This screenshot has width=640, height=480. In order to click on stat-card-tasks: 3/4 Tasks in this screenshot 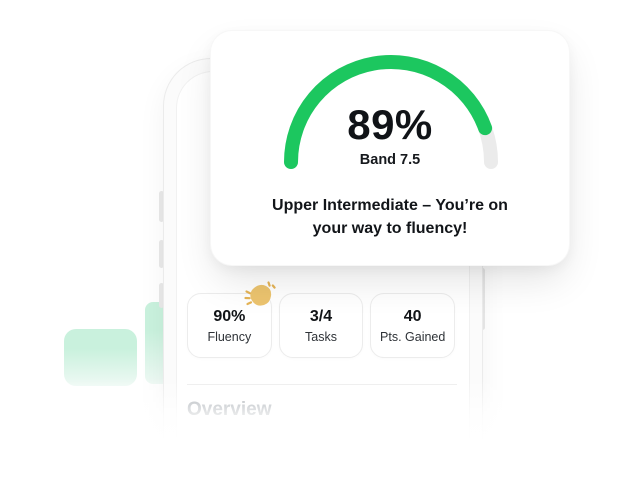, I will do `click(321, 325)`.